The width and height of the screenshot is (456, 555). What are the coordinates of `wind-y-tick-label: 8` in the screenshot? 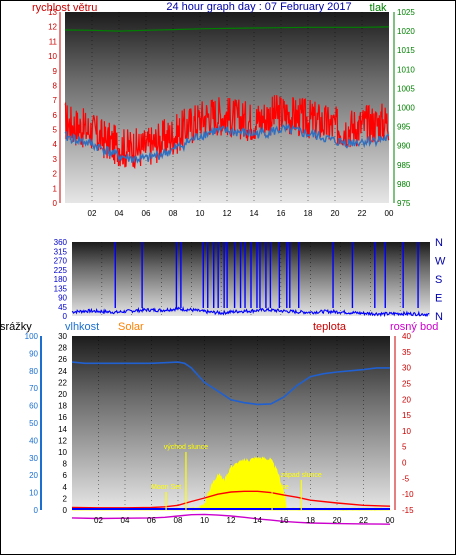 It's located at (55, 85).